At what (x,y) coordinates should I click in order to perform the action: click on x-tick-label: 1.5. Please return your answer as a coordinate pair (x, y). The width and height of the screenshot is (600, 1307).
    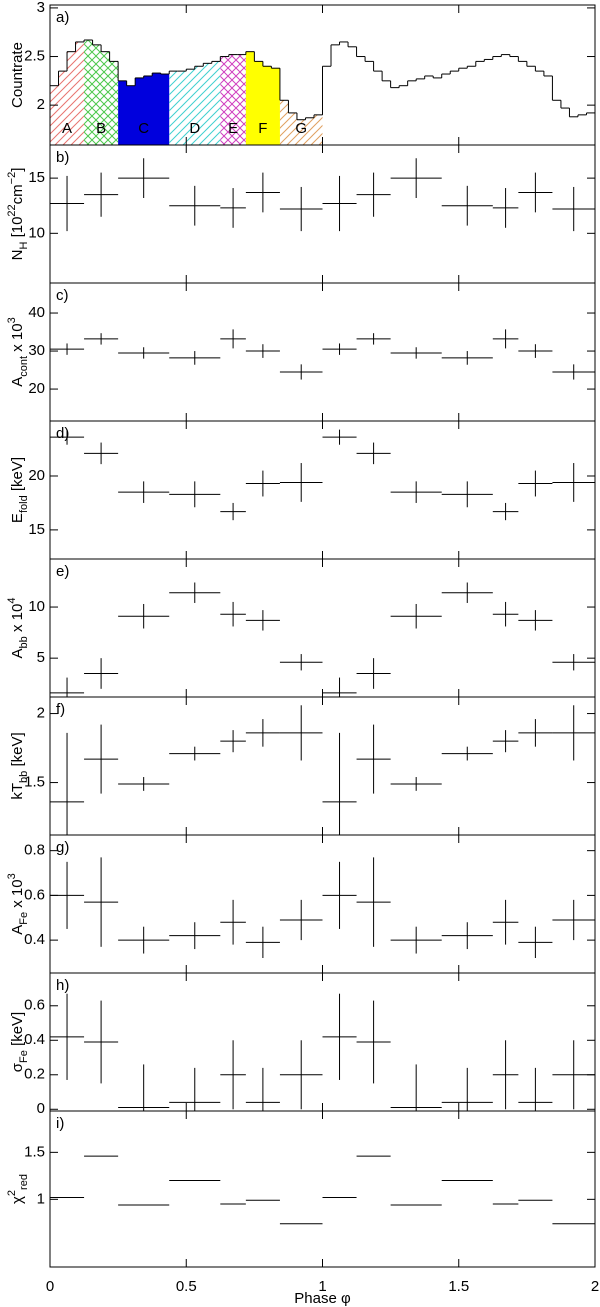
    Looking at the image, I should click on (458, 1286).